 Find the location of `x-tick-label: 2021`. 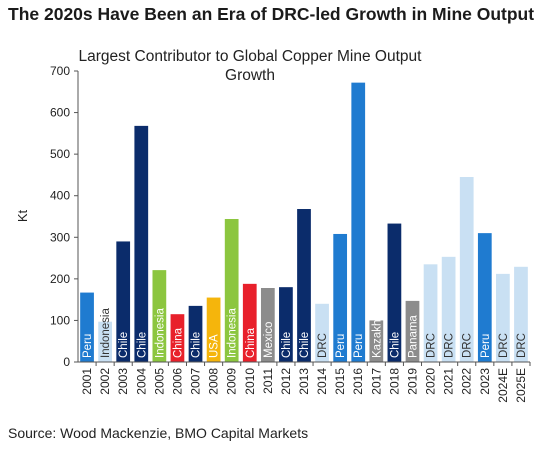

x-tick-label: 2021 is located at coordinates (449, 381).